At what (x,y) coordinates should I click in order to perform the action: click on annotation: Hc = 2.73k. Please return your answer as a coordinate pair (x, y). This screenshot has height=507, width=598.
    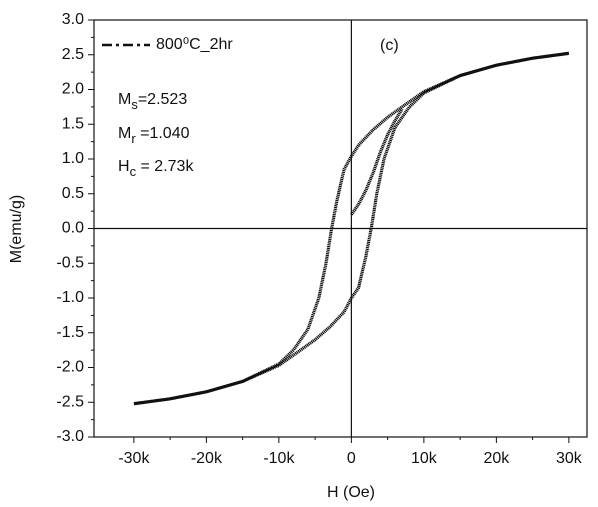
    Looking at the image, I should click on (156, 168).